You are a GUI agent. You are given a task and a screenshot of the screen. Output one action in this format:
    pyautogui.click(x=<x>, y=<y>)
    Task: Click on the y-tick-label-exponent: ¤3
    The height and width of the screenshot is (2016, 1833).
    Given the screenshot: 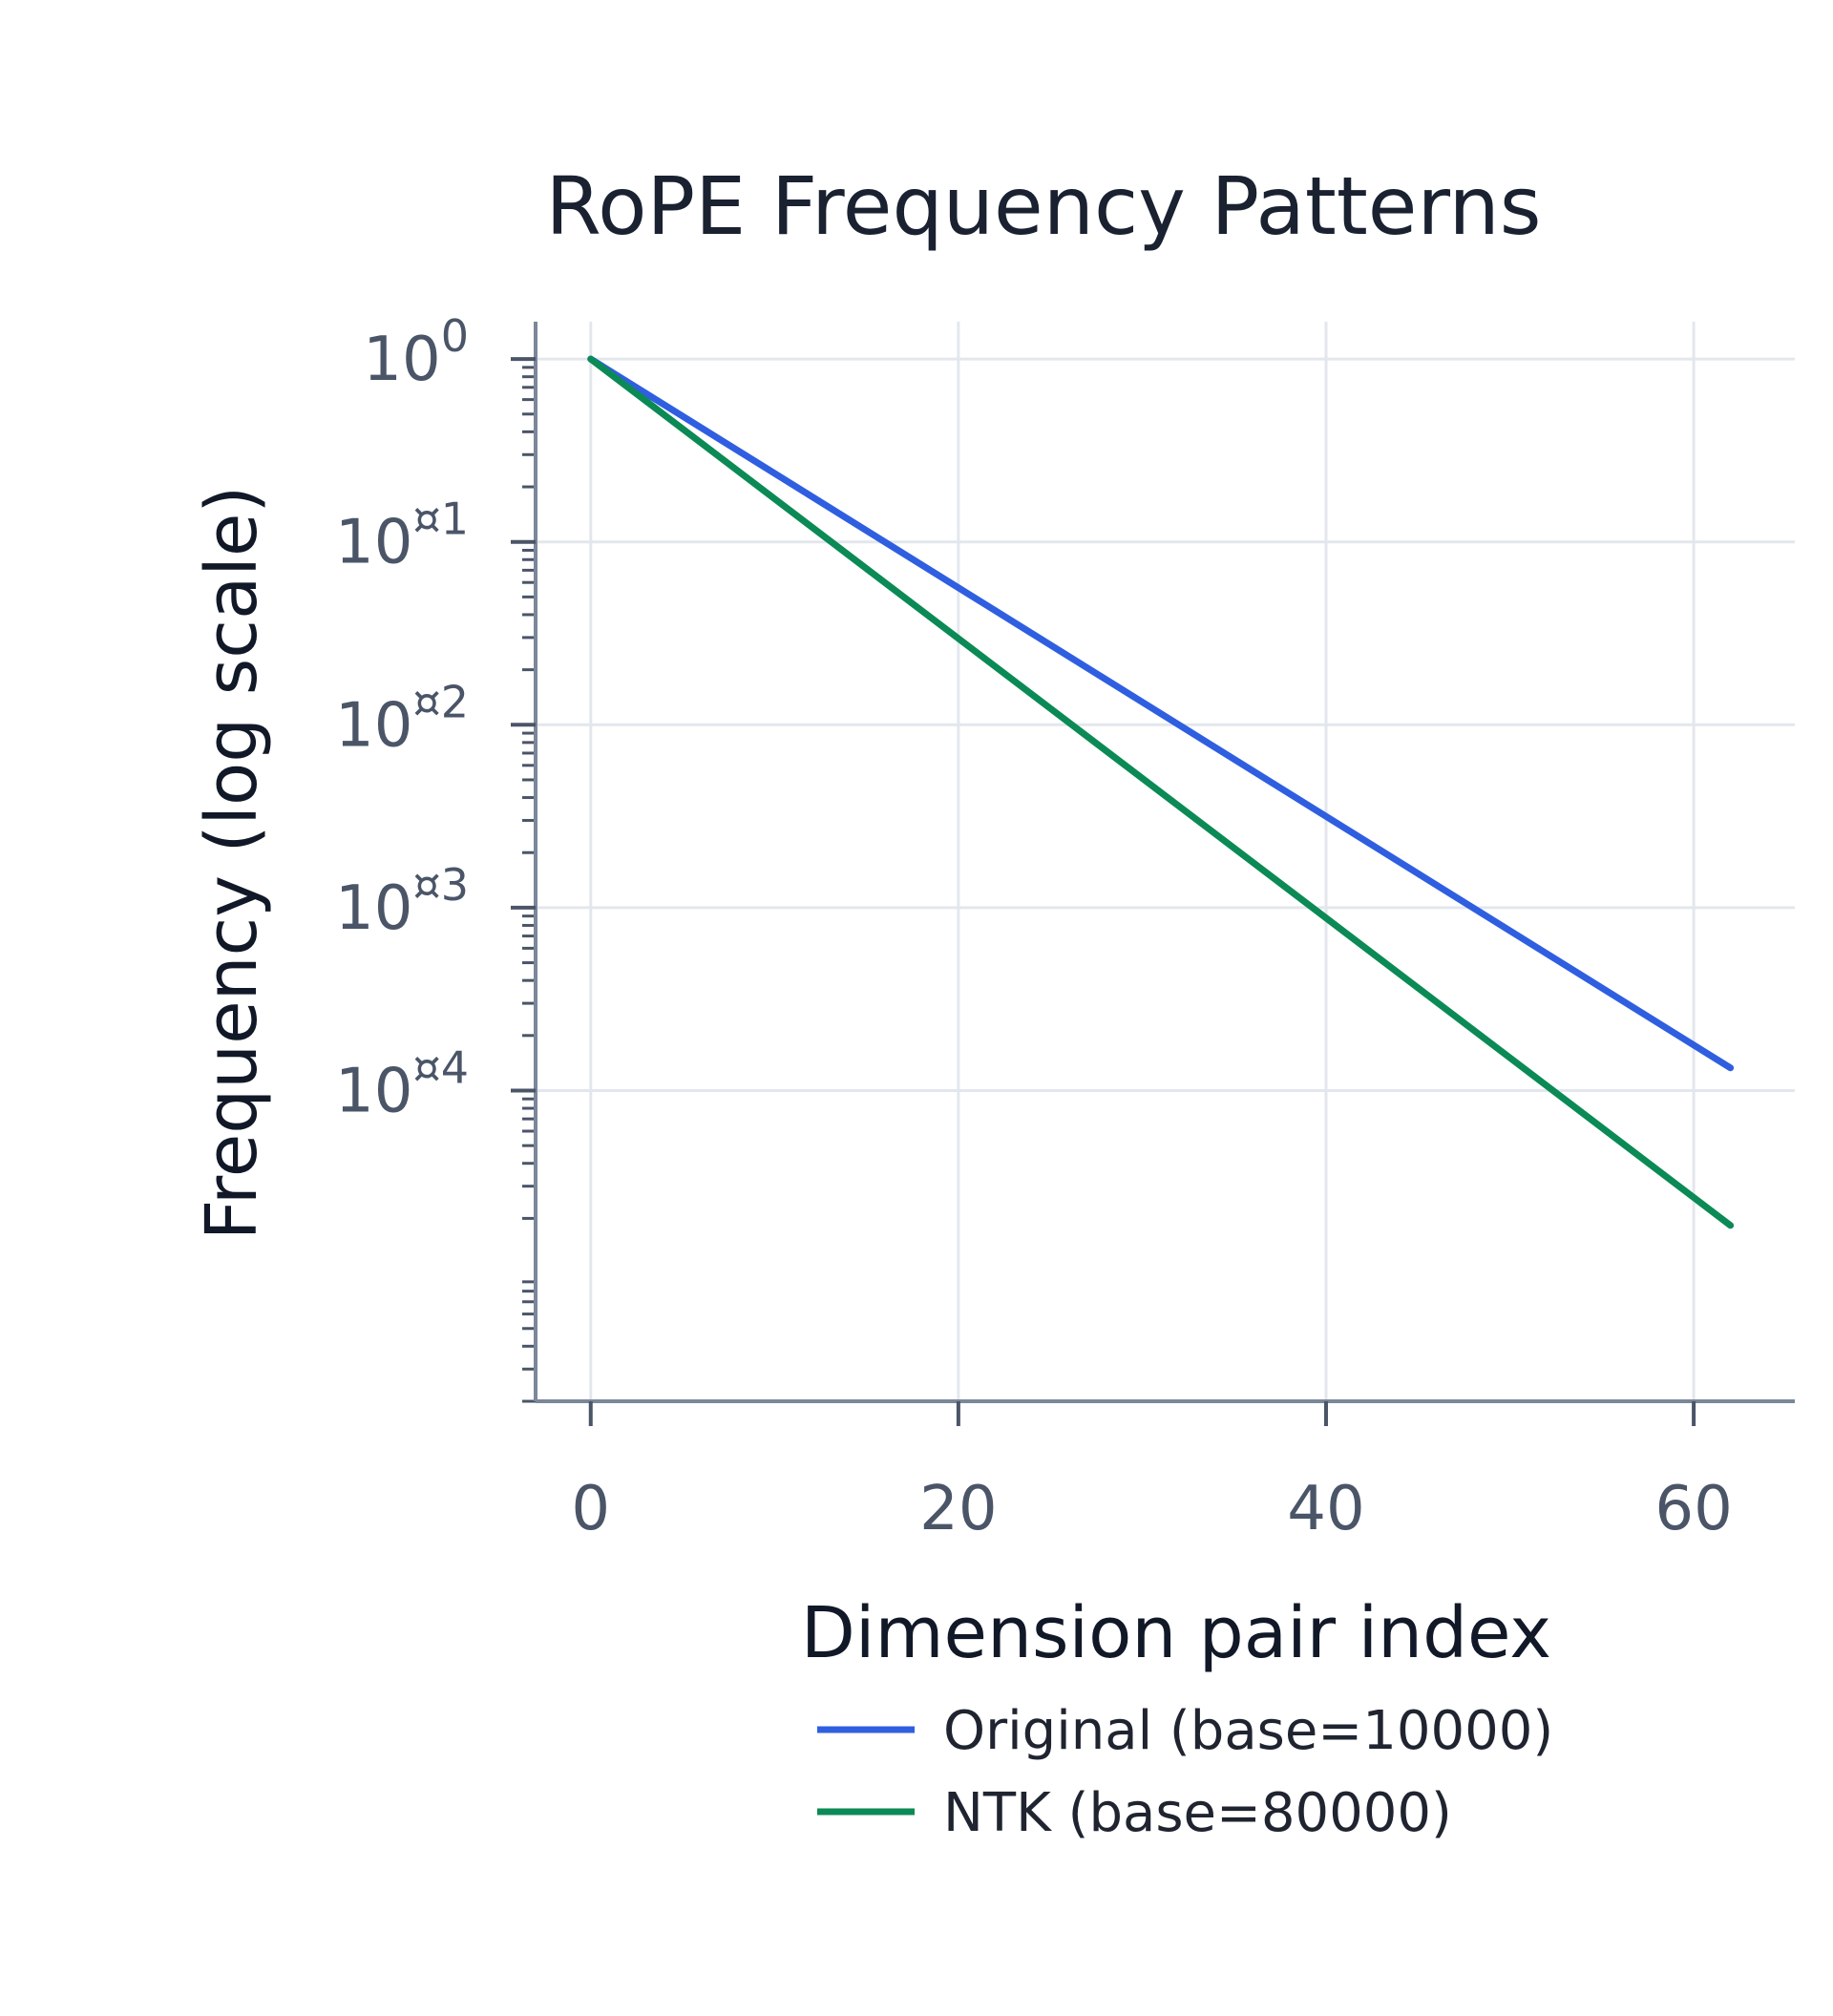 What is the action you would take?
    pyautogui.click(x=441, y=885)
    